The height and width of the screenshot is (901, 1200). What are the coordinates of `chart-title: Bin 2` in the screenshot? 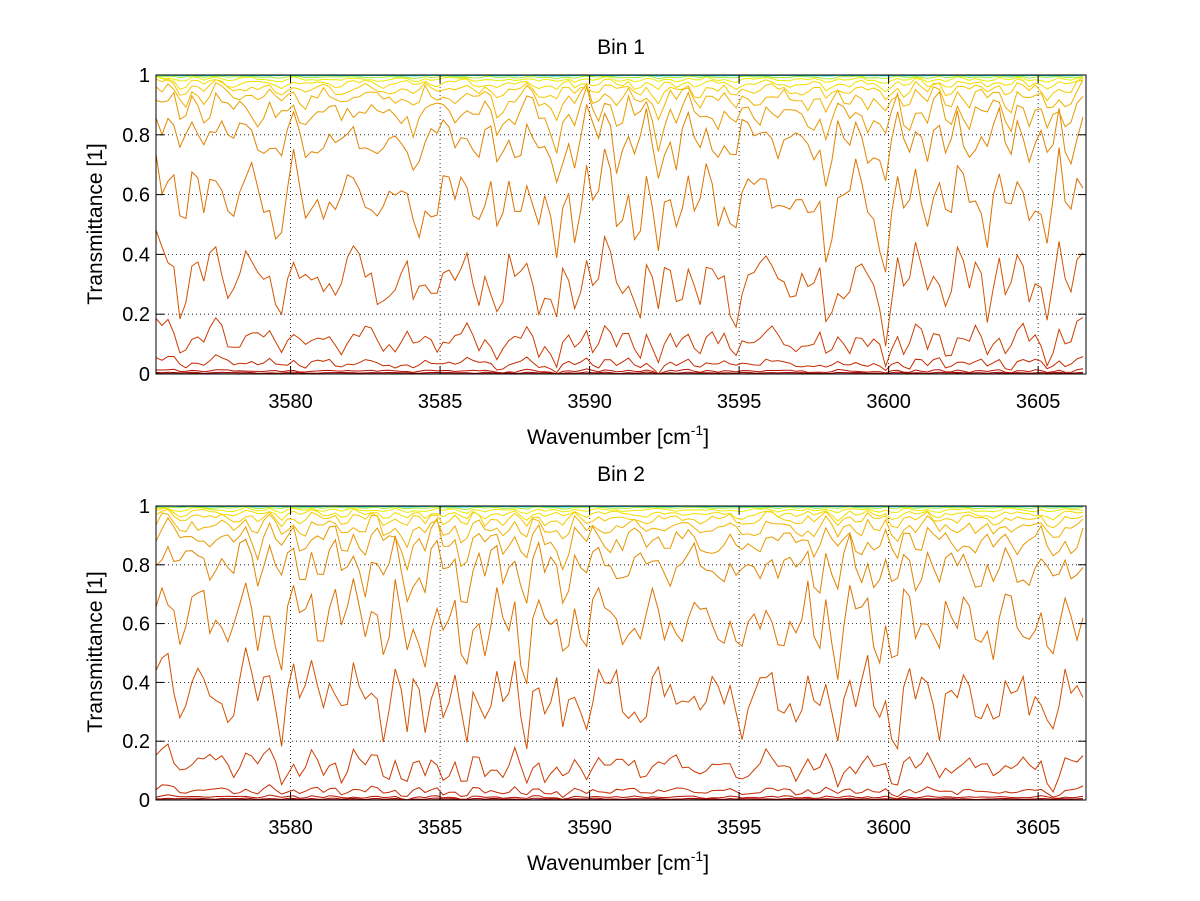 It's located at (621, 474).